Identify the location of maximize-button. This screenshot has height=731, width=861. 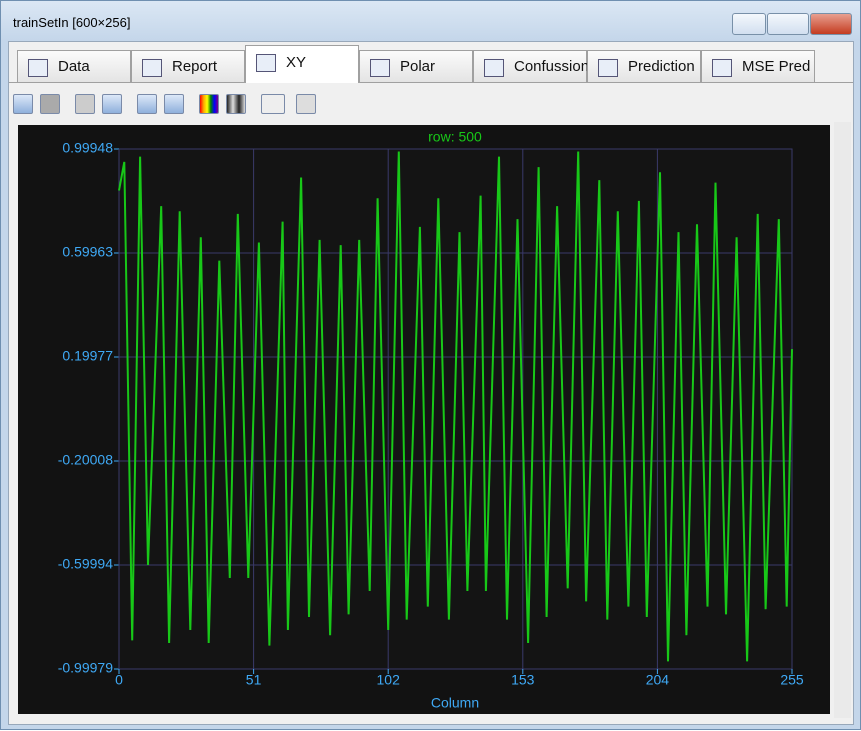
(788, 24).